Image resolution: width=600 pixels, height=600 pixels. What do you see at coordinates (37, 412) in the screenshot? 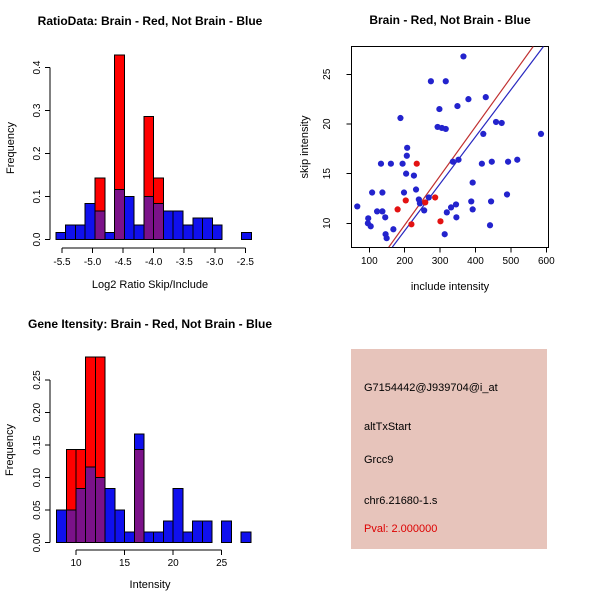
I see `y-tick-label: 0.20` at bounding box center [37, 412].